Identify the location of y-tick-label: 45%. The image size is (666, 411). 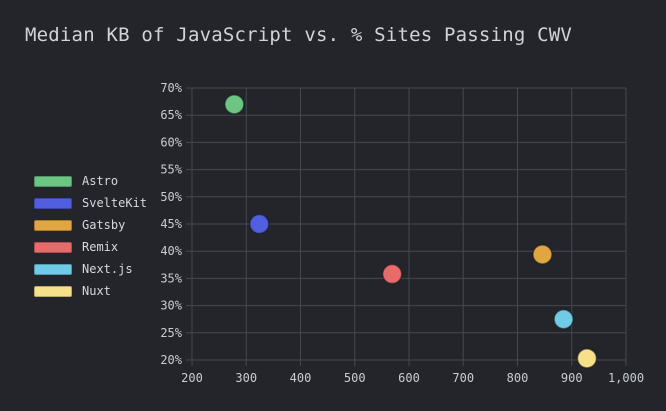
(171, 224).